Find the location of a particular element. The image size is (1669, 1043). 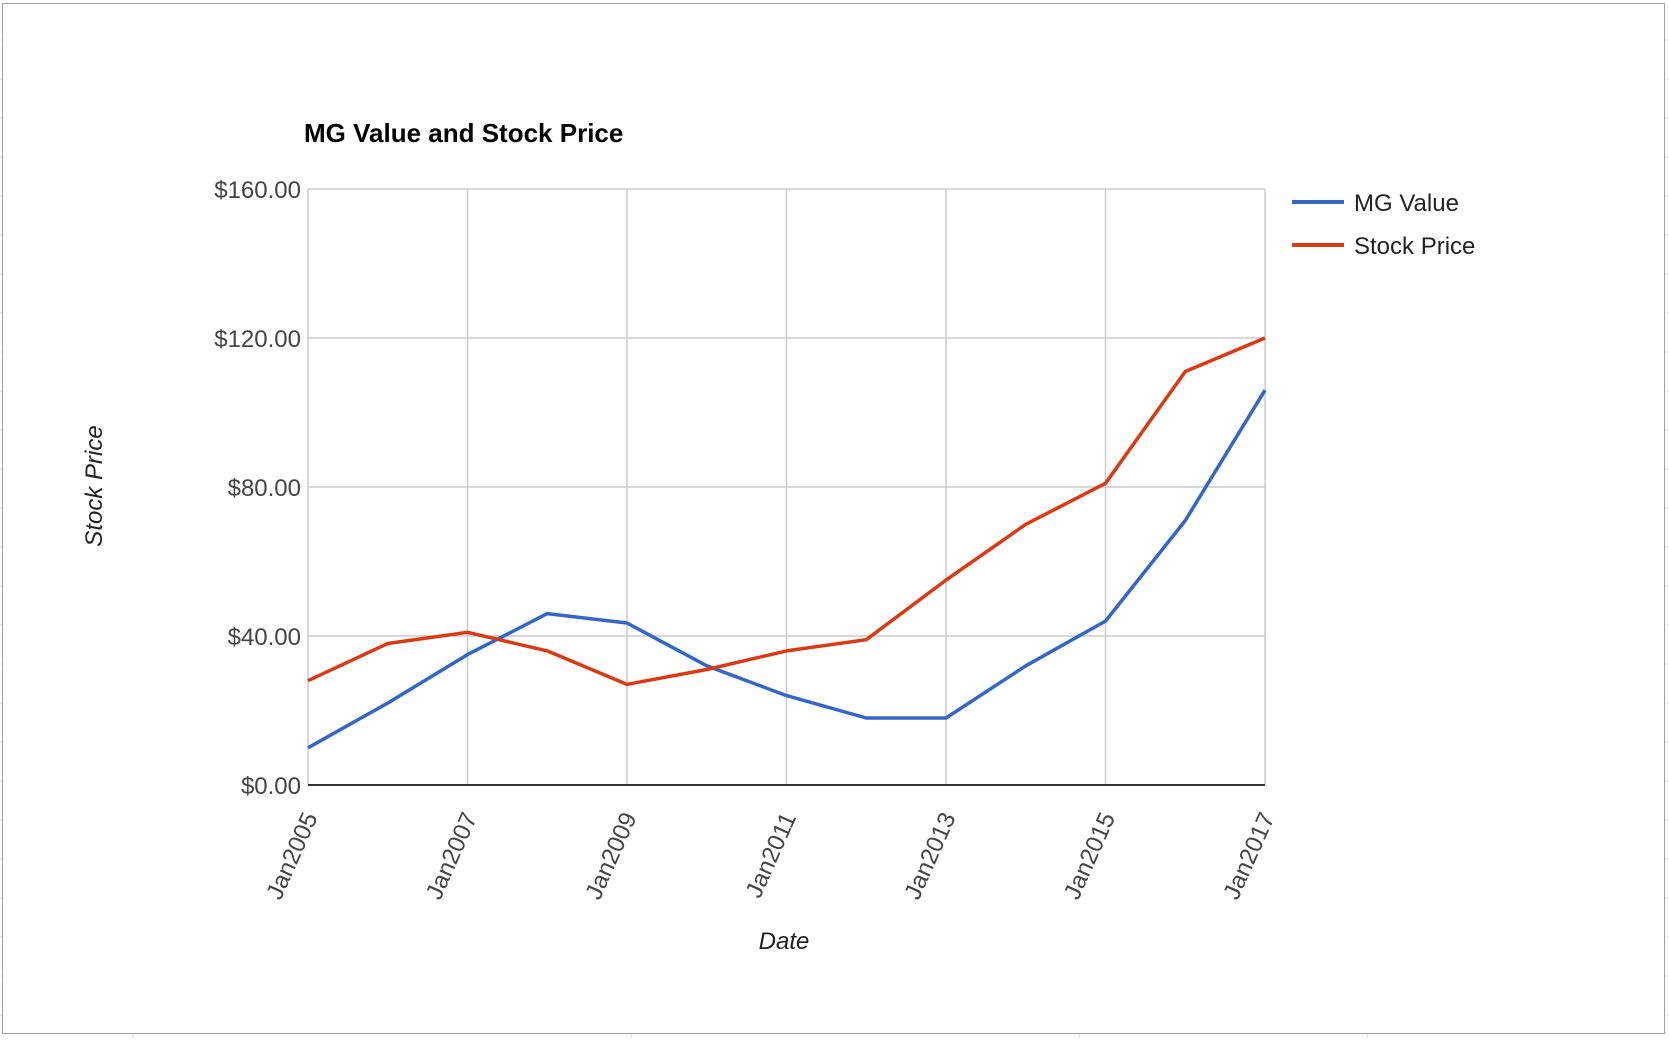

chart-title: MG Value and Stock Price is located at coordinates (463, 133).